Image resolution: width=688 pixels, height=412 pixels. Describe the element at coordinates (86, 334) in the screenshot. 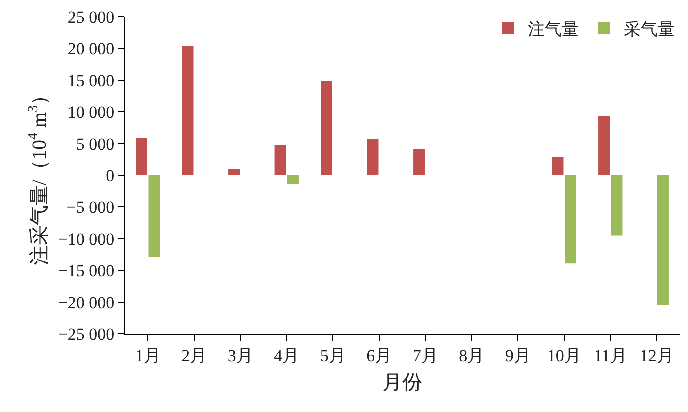

I see `y-tick-label: −25 000` at that location.